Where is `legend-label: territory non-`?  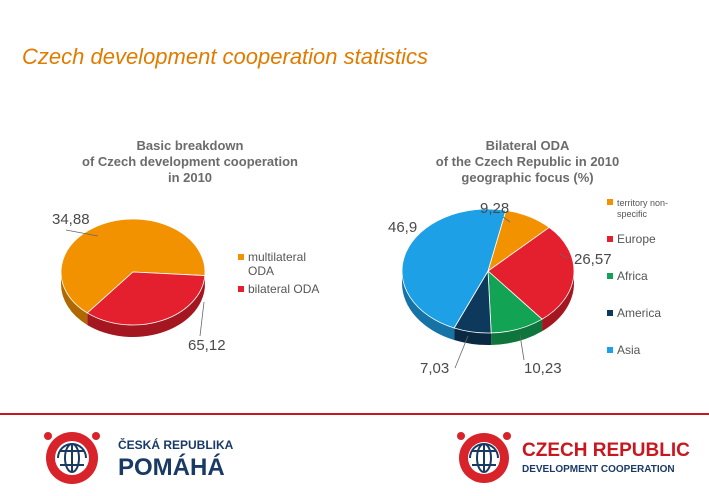
legend-label: territory non- is located at coordinates (642, 203).